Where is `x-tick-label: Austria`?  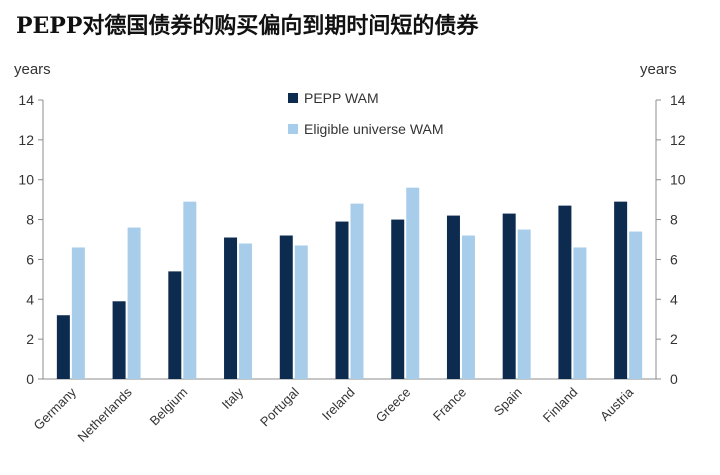 x-tick-label: Austria is located at coordinates (617, 404).